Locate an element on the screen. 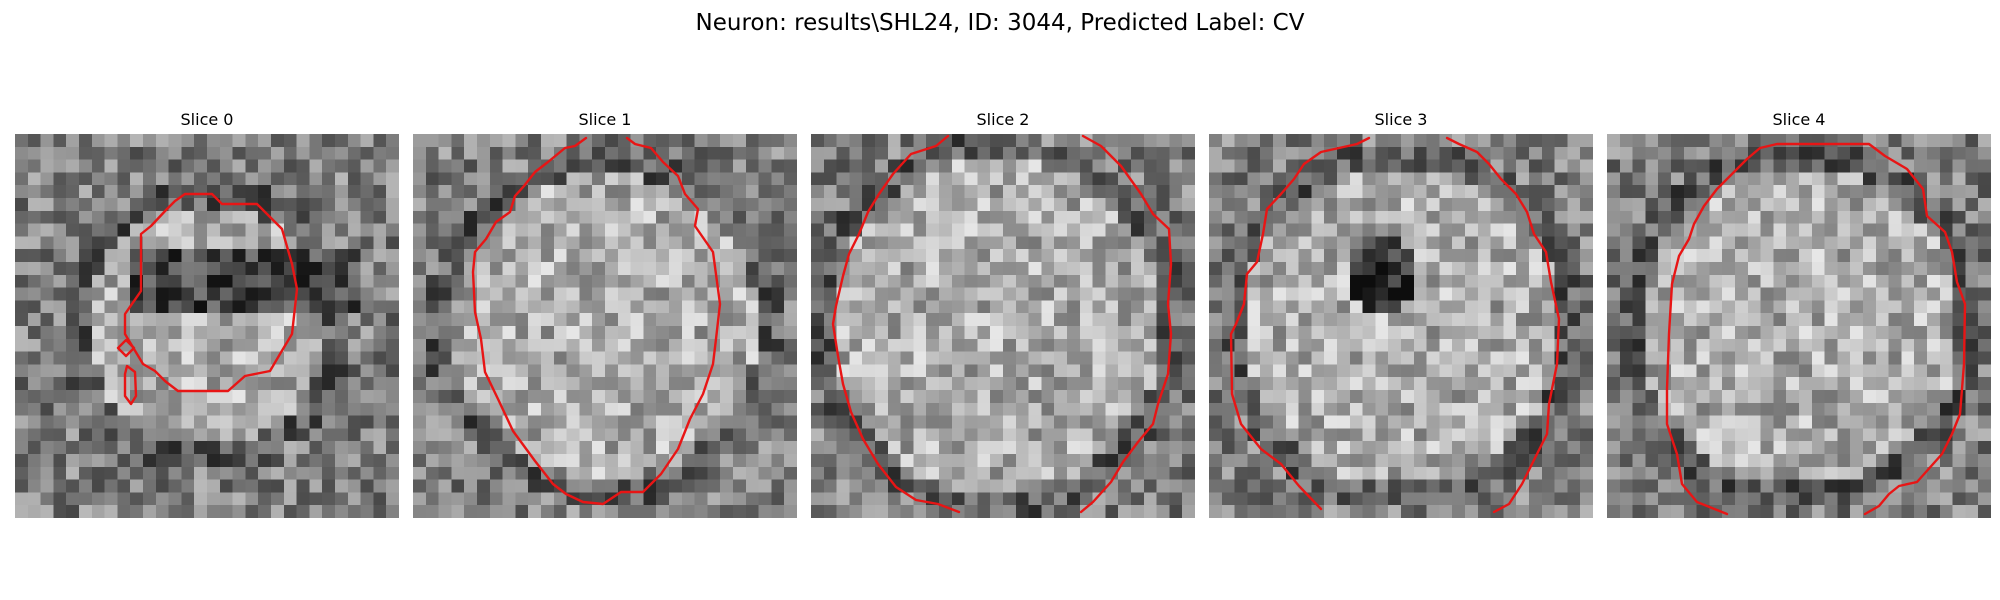 The width and height of the screenshot is (2000, 600). slice-panel-1: Slice 1 is located at coordinates (605, 314).